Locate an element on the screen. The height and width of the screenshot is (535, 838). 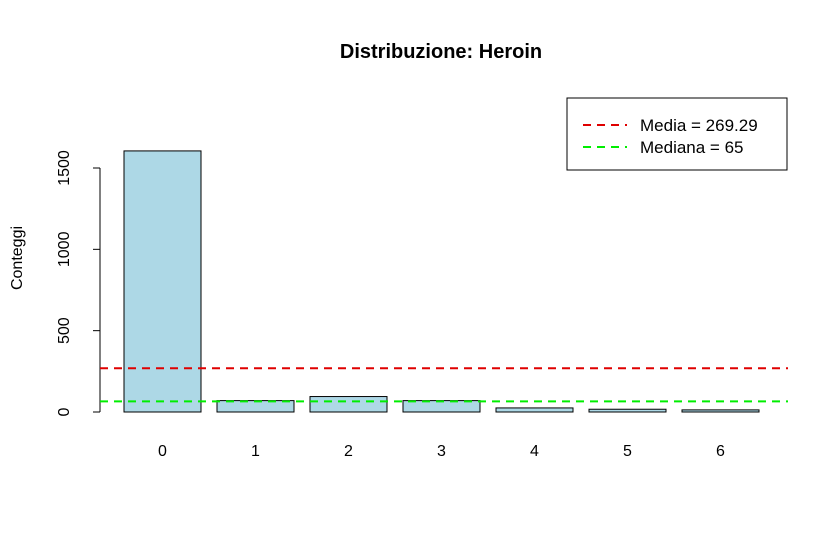
legend-label: Media = 269.29 is located at coordinates (699, 125).